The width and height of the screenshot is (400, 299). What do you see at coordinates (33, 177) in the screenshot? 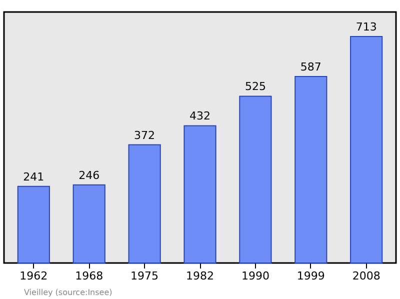
I see `data-label: 241` at bounding box center [33, 177].